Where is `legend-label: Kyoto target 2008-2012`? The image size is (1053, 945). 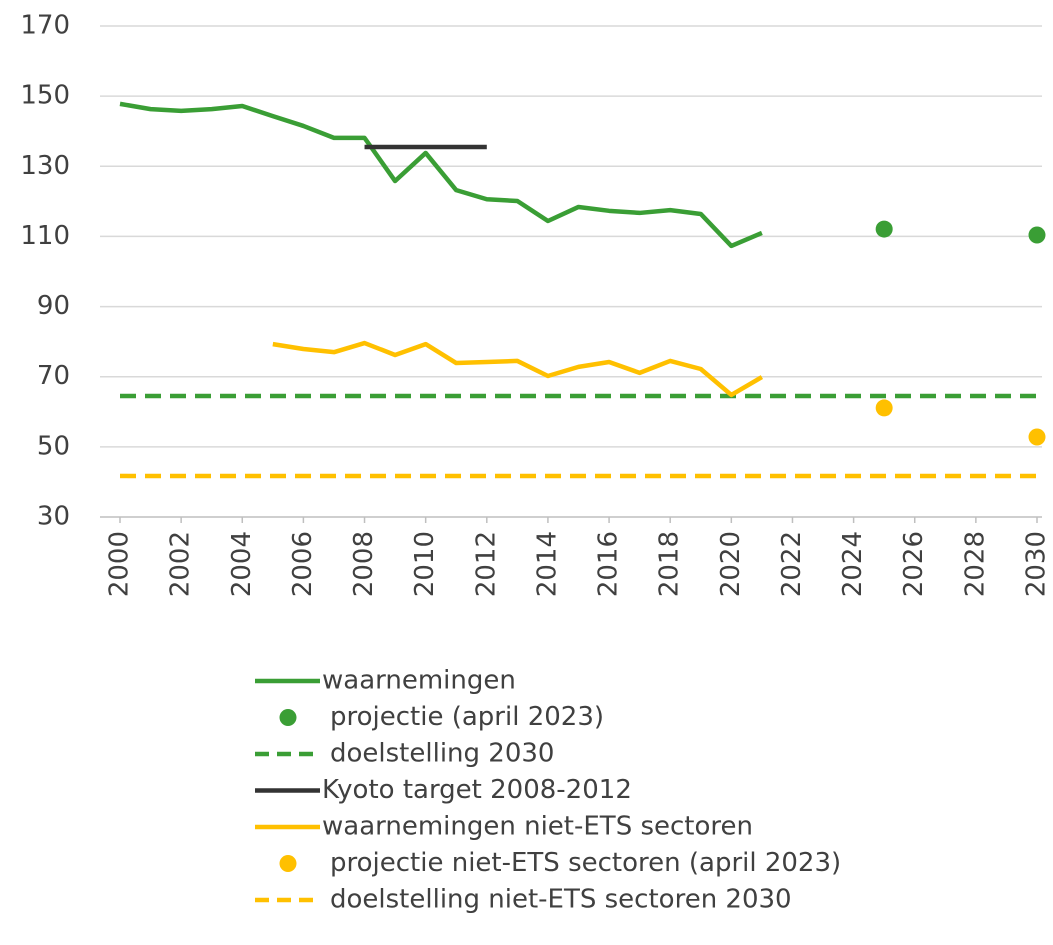
legend-label: Kyoto target 2008-2012 is located at coordinates (477, 790).